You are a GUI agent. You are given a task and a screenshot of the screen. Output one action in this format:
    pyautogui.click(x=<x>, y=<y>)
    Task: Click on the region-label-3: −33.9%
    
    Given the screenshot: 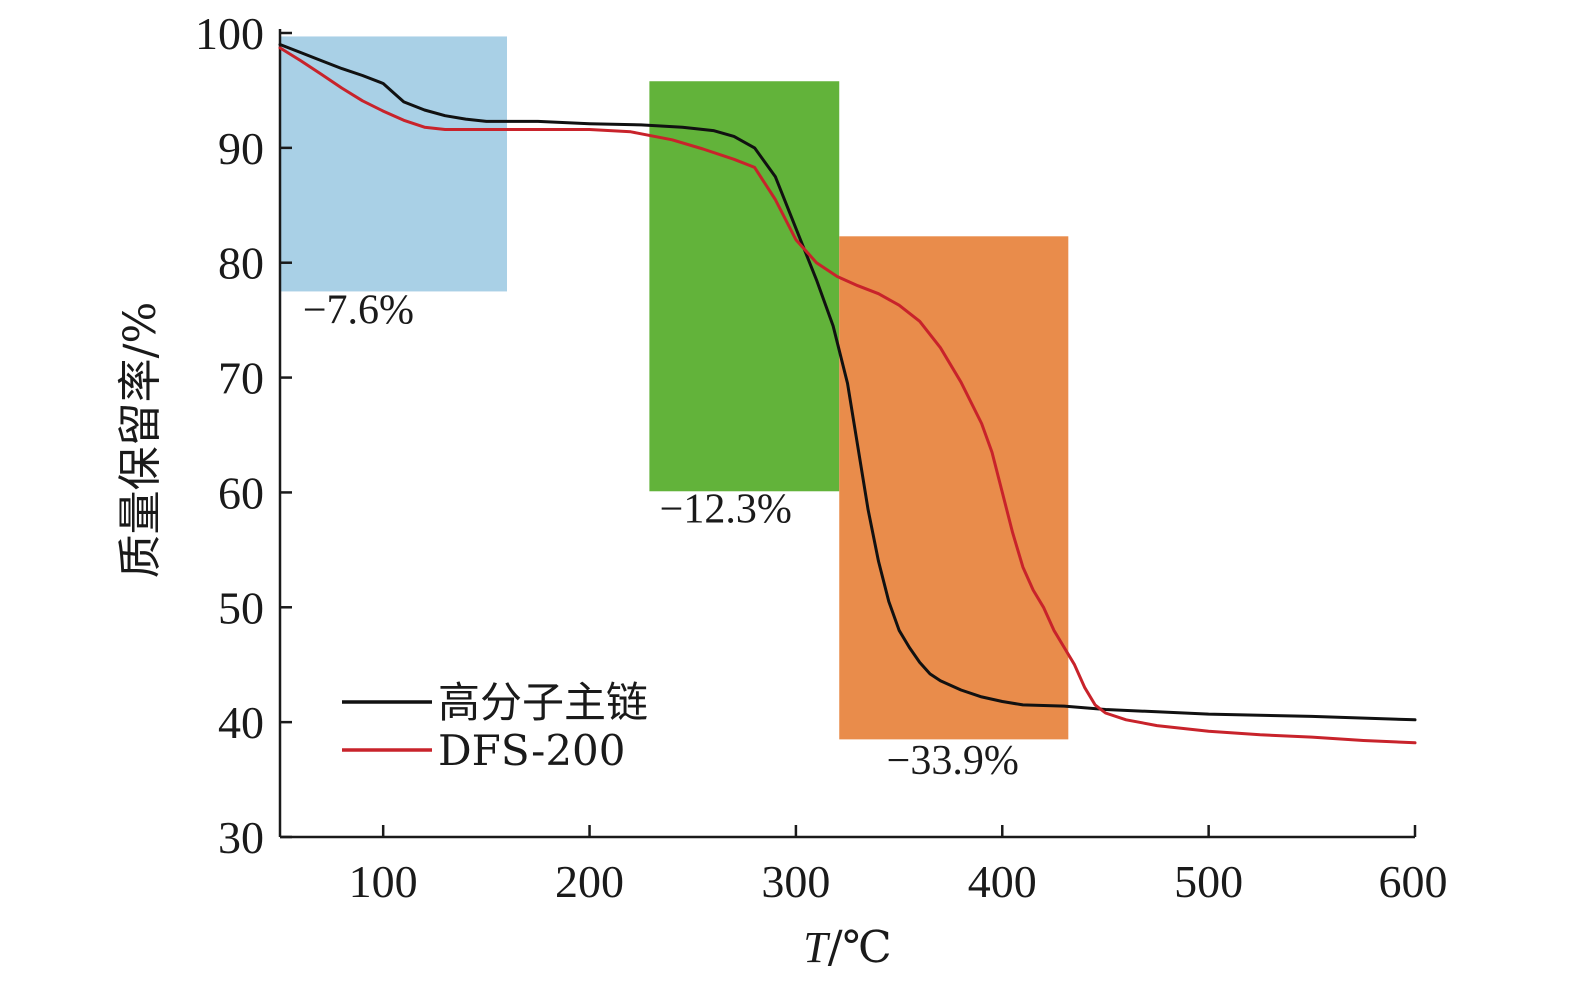 What is the action you would take?
    pyautogui.click(x=953, y=761)
    